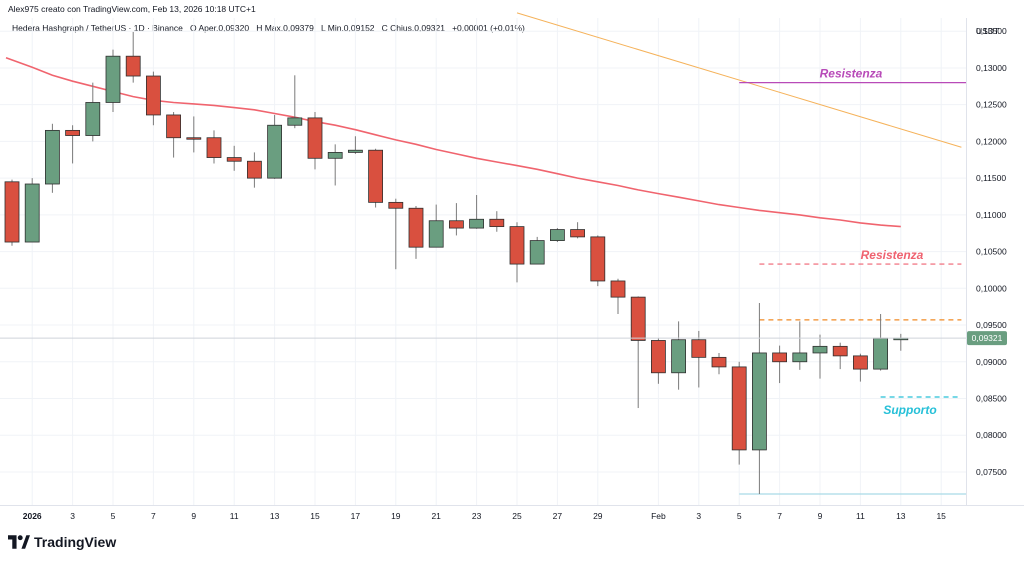 This screenshot has width=1024, height=564. I want to click on tradingview-logo: TradingView, so click(62, 542).